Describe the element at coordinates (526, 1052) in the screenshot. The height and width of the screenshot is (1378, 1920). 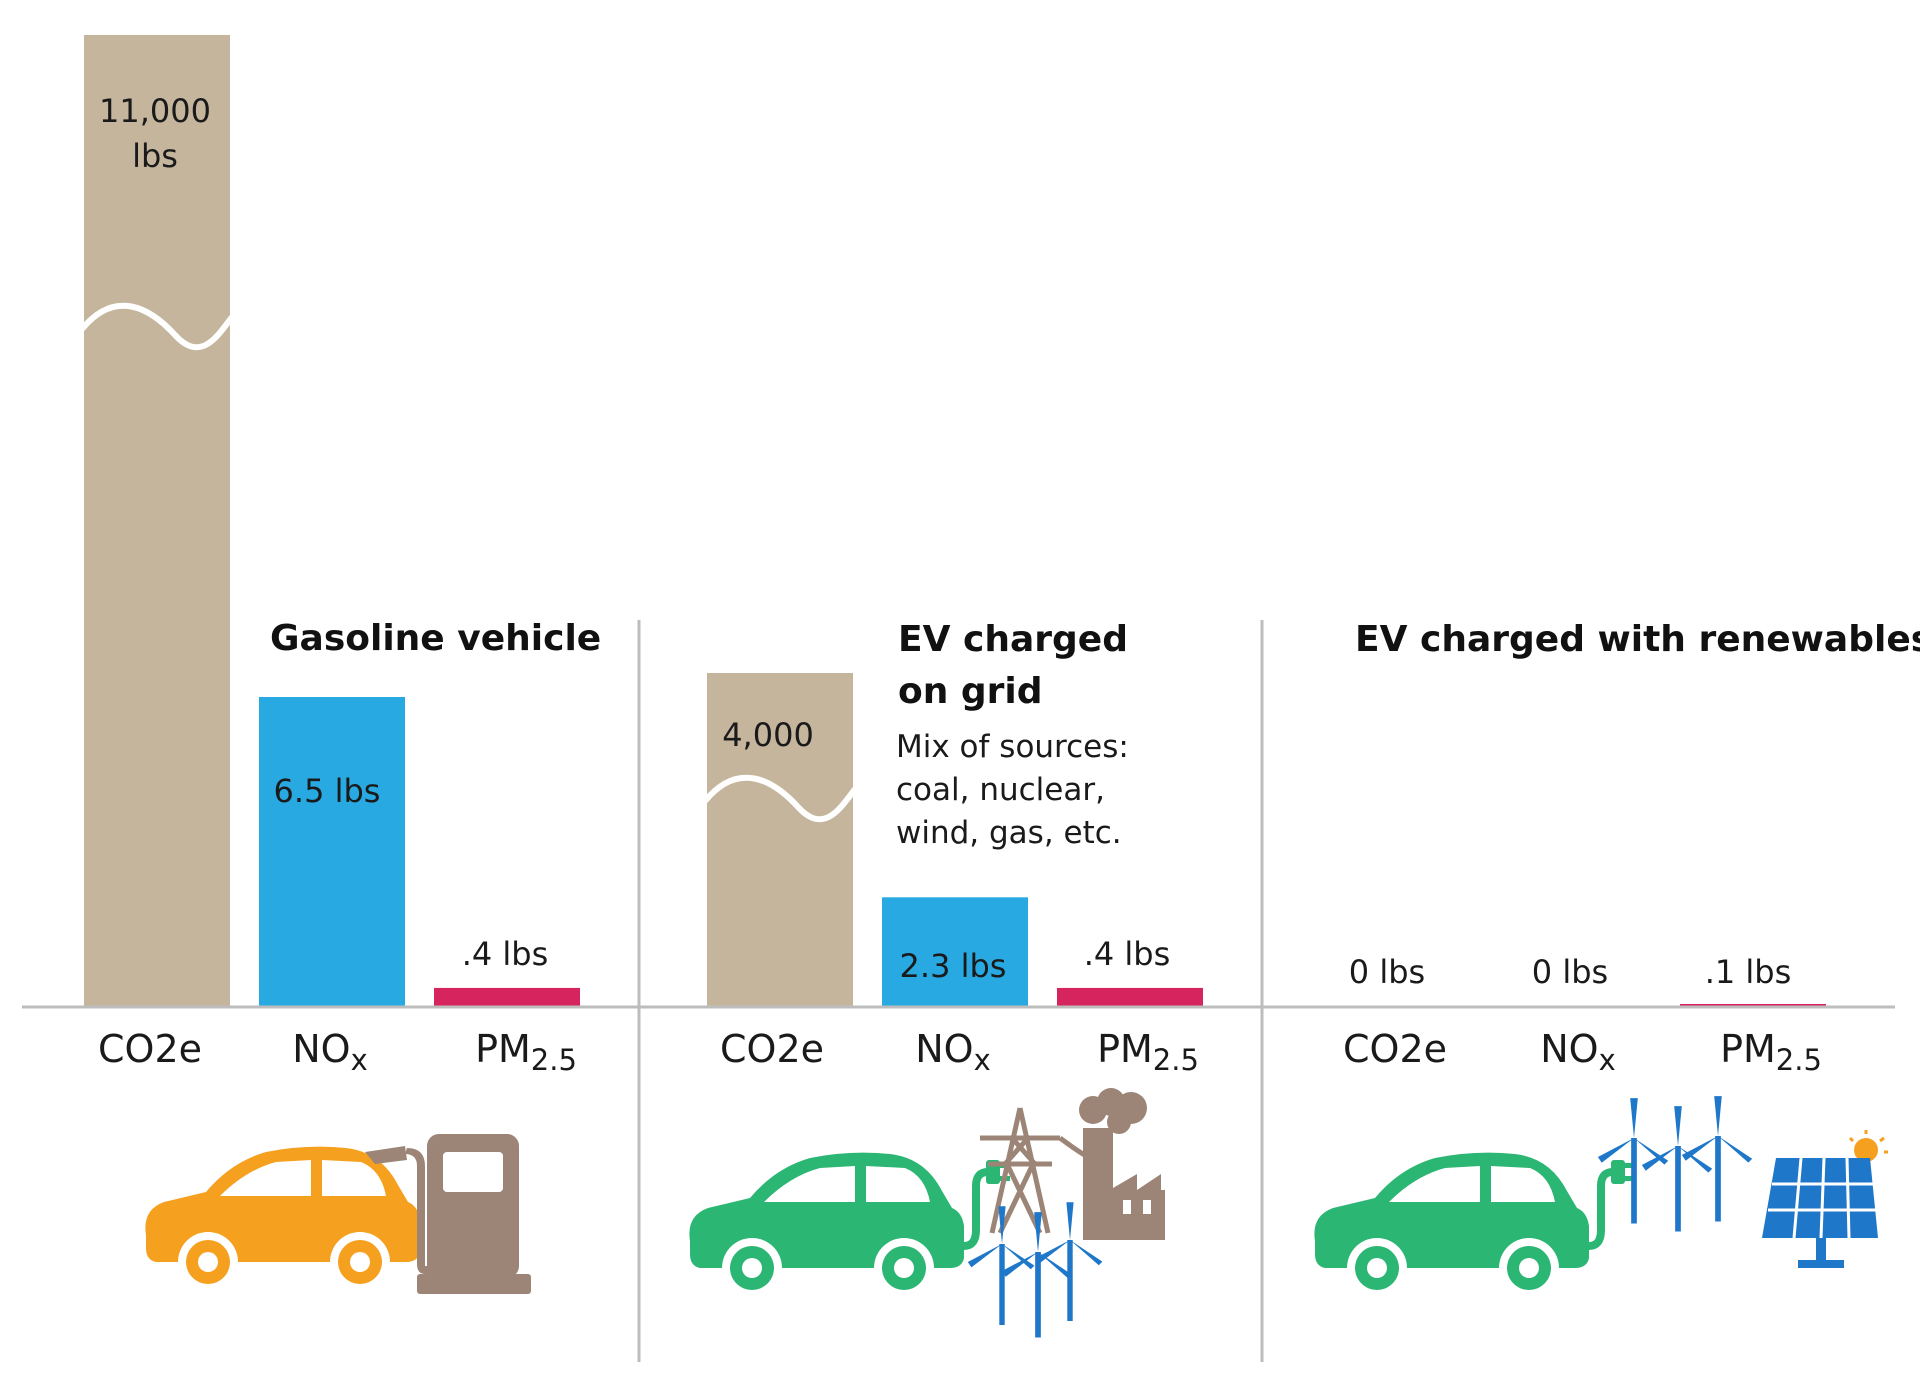
I see `tick-label-gasoline-pm25: PM2.5` at that location.